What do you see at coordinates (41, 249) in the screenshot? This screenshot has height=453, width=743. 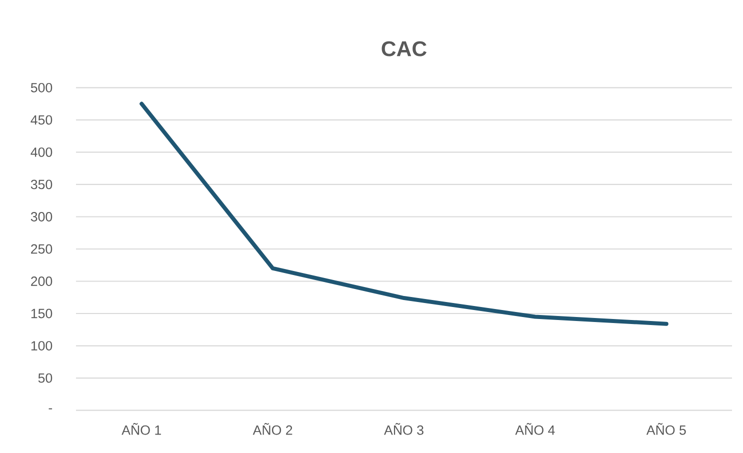 I see `y-tick-label: 250` at bounding box center [41, 249].